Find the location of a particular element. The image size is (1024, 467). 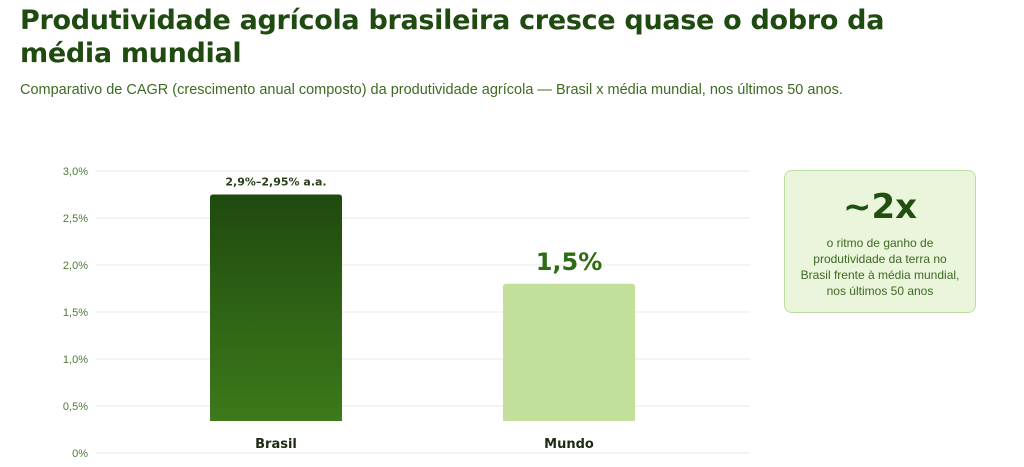

y-tick-label: 2,5% is located at coordinates (75, 219).